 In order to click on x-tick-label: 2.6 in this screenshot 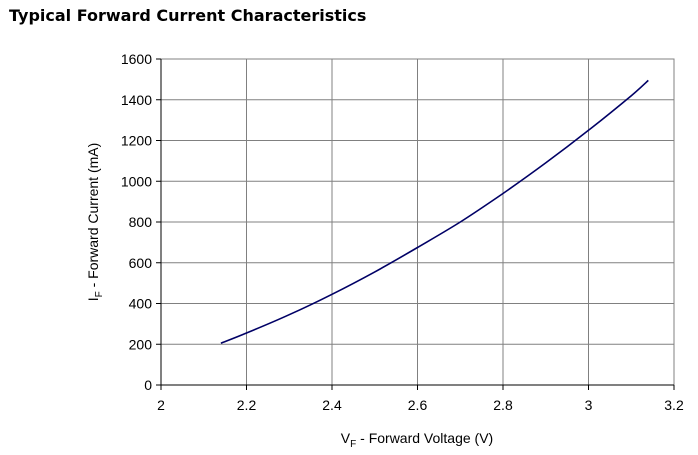, I will do `click(418, 405)`.